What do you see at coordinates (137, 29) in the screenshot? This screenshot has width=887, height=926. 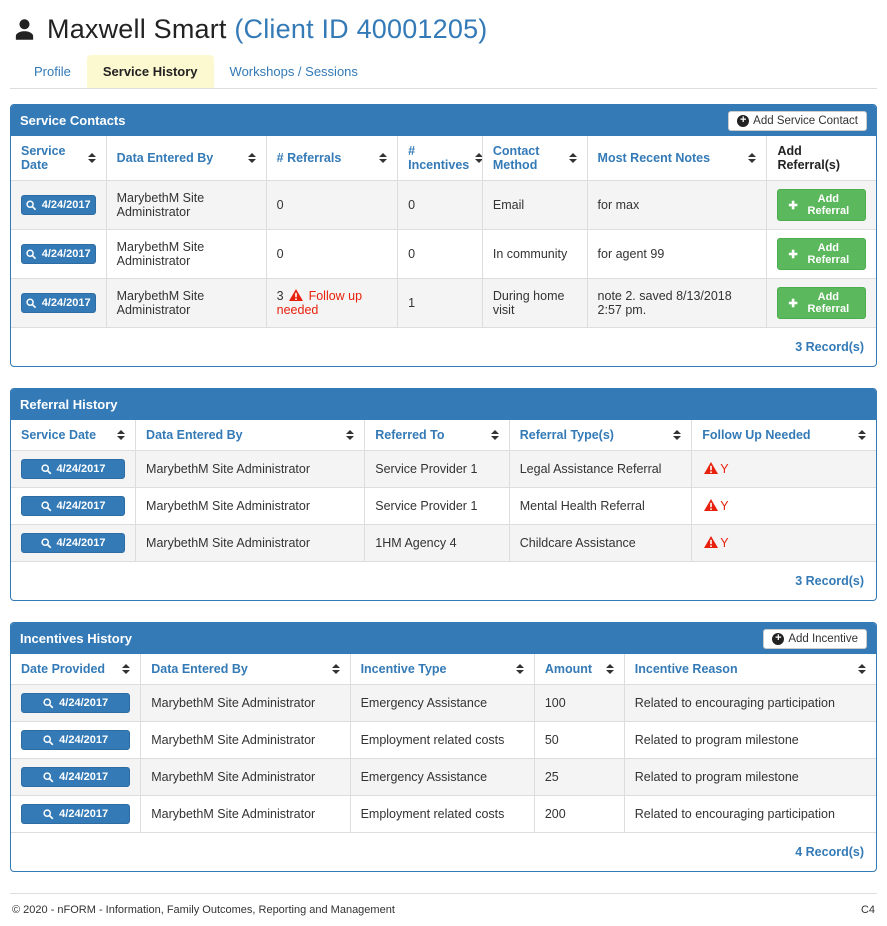 I see `client-name: Maxwell Smart` at bounding box center [137, 29].